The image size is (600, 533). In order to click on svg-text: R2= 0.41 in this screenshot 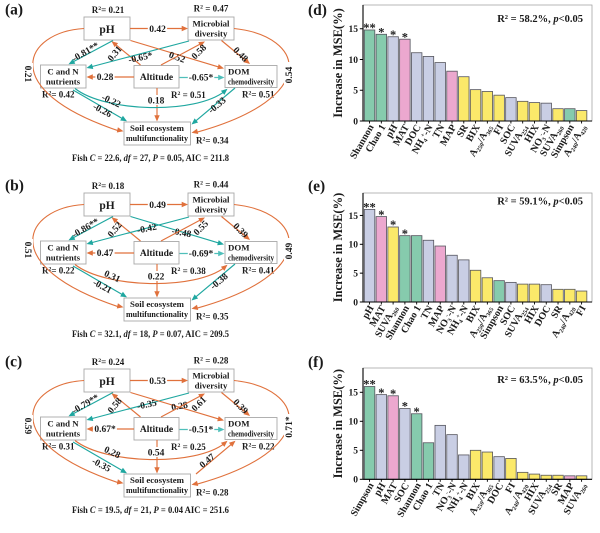, I will do `click(258, 271)`.